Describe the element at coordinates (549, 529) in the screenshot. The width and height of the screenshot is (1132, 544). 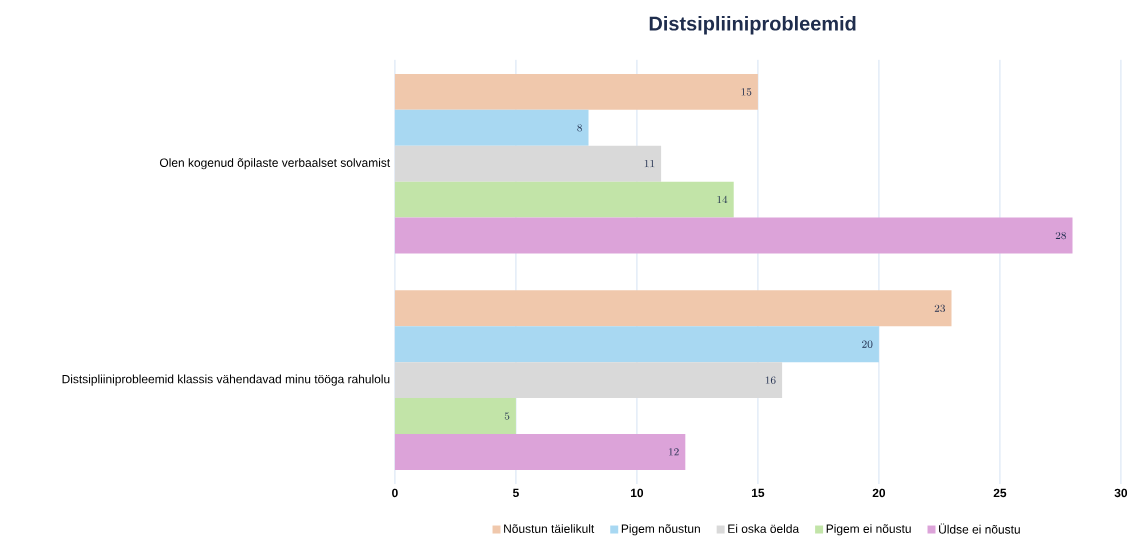
I see `legend-label: Nõustun täielikult` at that location.